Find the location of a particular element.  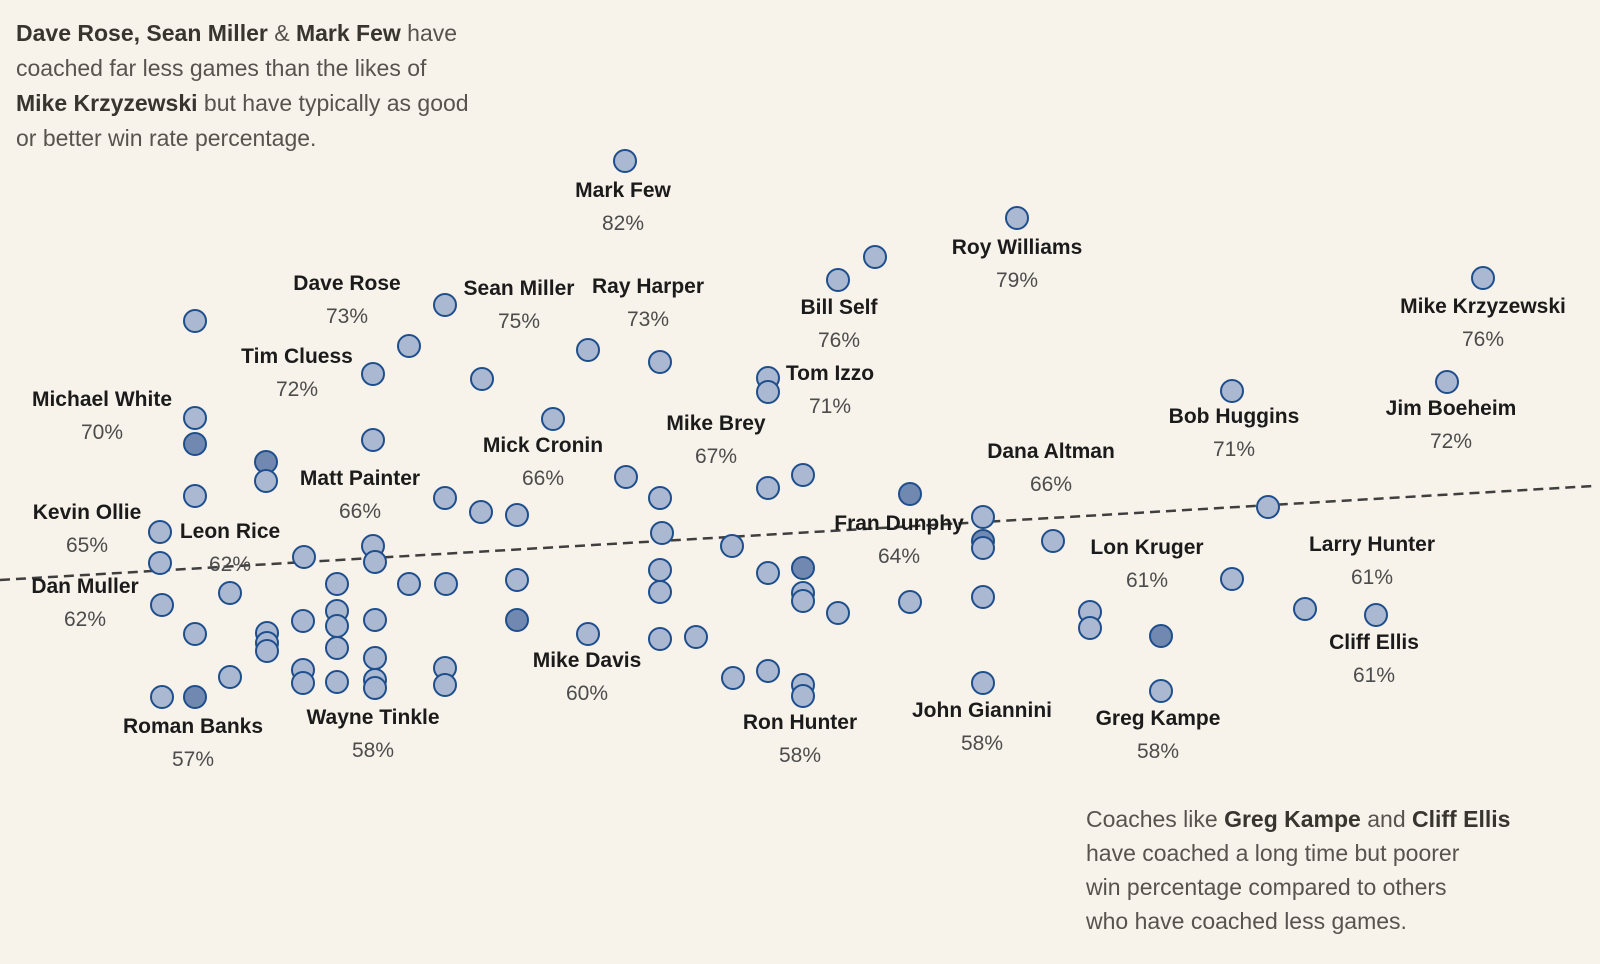

coach-label: Roman Banks 57% is located at coordinates (193, 743).